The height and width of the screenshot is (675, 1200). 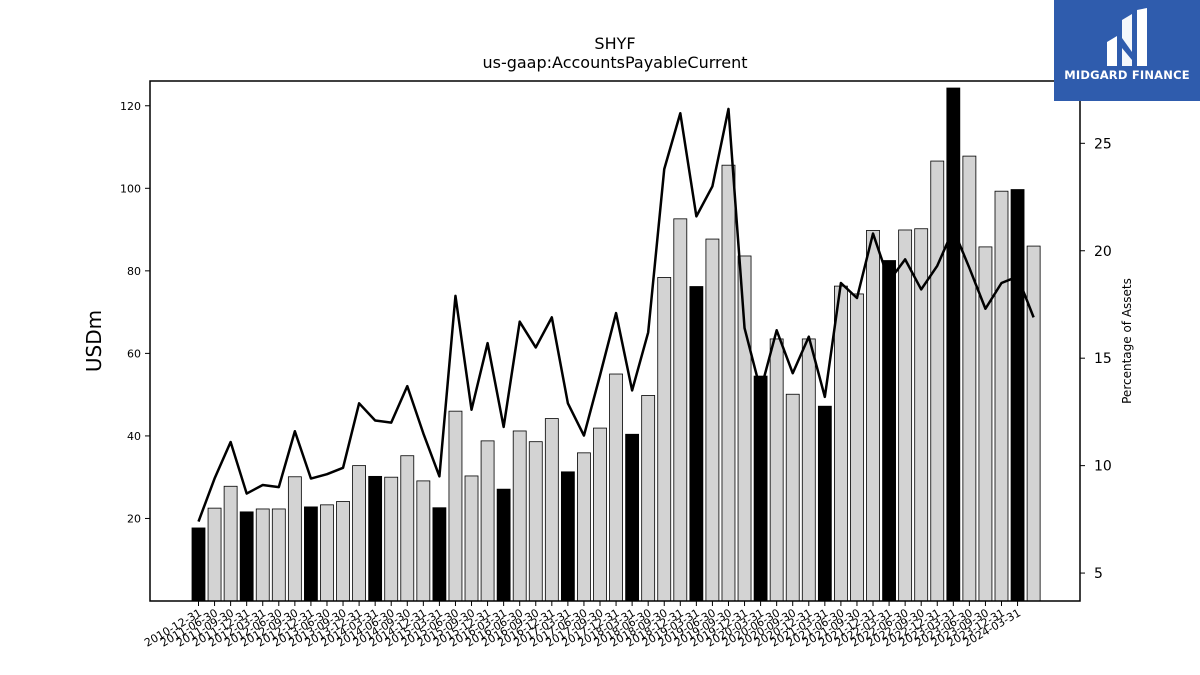 I want to click on y2-tick-label: 15, so click(x=1103, y=359).